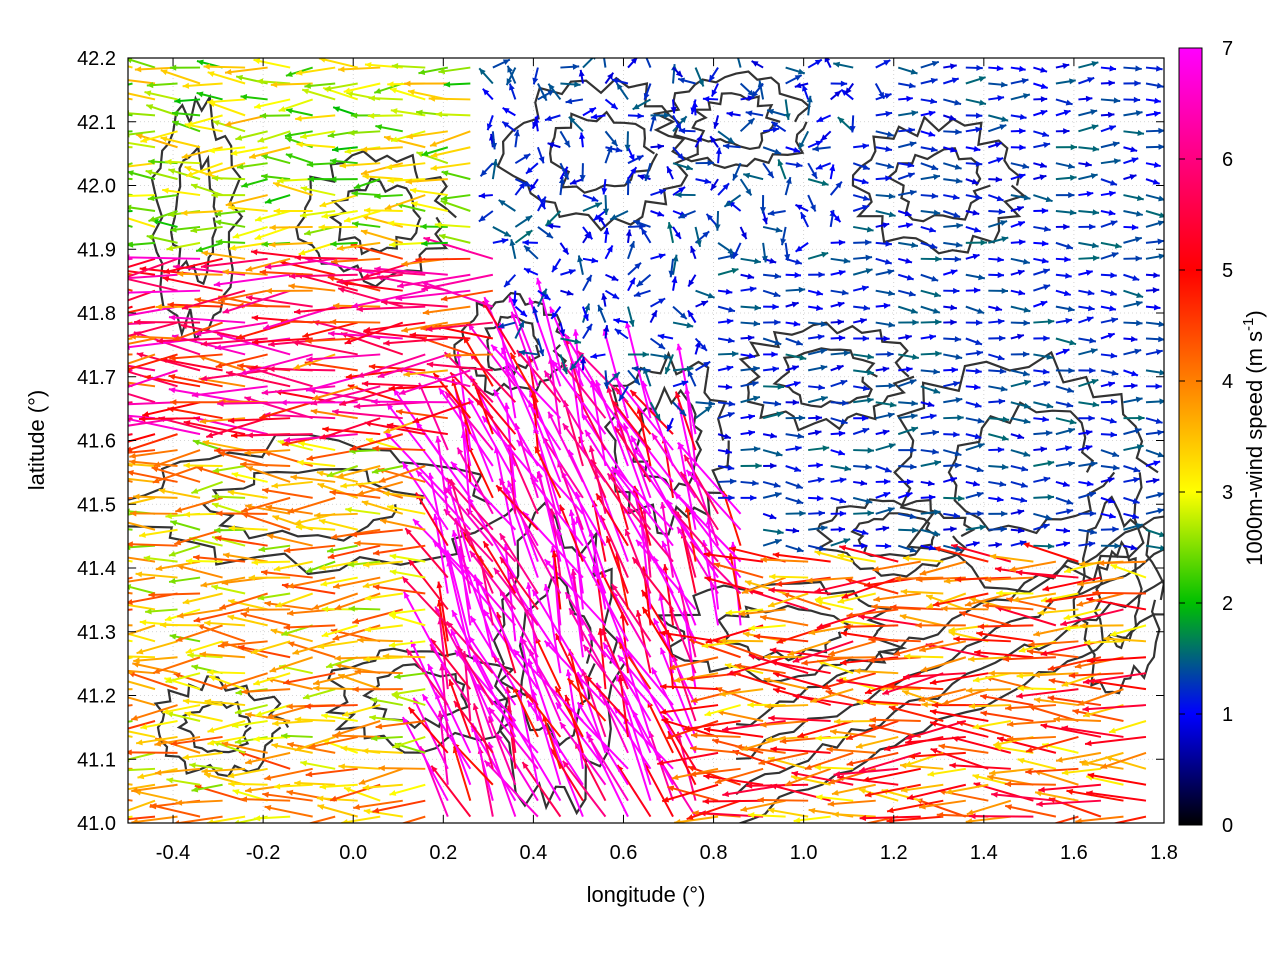  What do you see at coordinates (96, 314) in the screenshot?
I see `y-tick-label: 41.8` at bounding box center [96, 314].